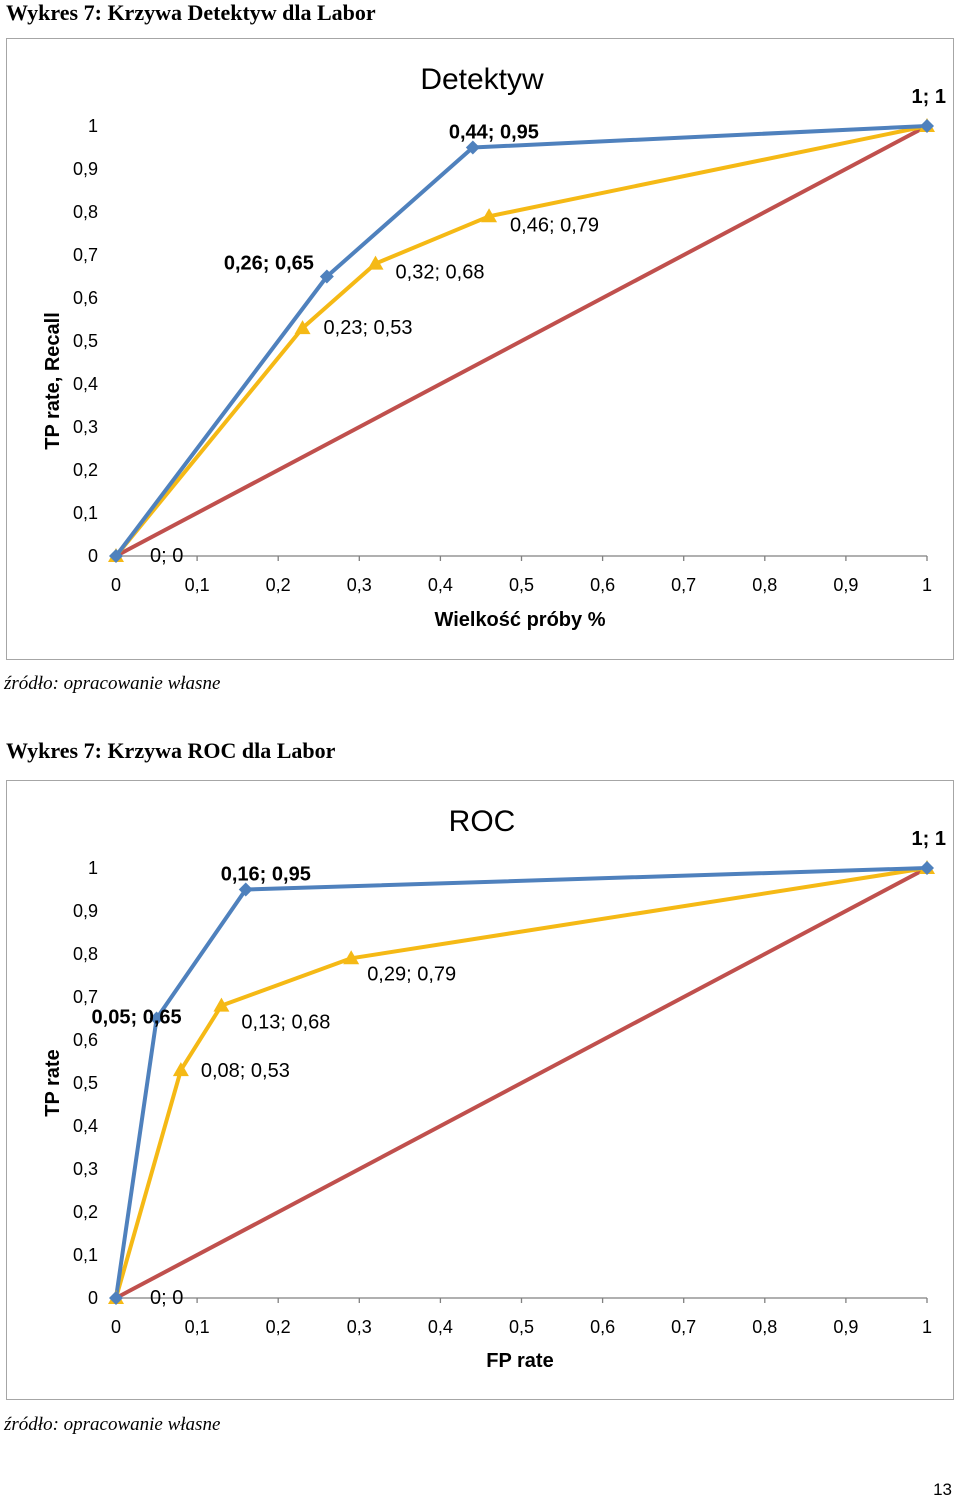 The width and height of the screenshot is (960, 1502). What do you see at coordinates (191, 12) in the screenshot?
I see `chart1-caption: Wykres 7: Krzywa Detektyw dla Labor` at bounding box center [191, 12].